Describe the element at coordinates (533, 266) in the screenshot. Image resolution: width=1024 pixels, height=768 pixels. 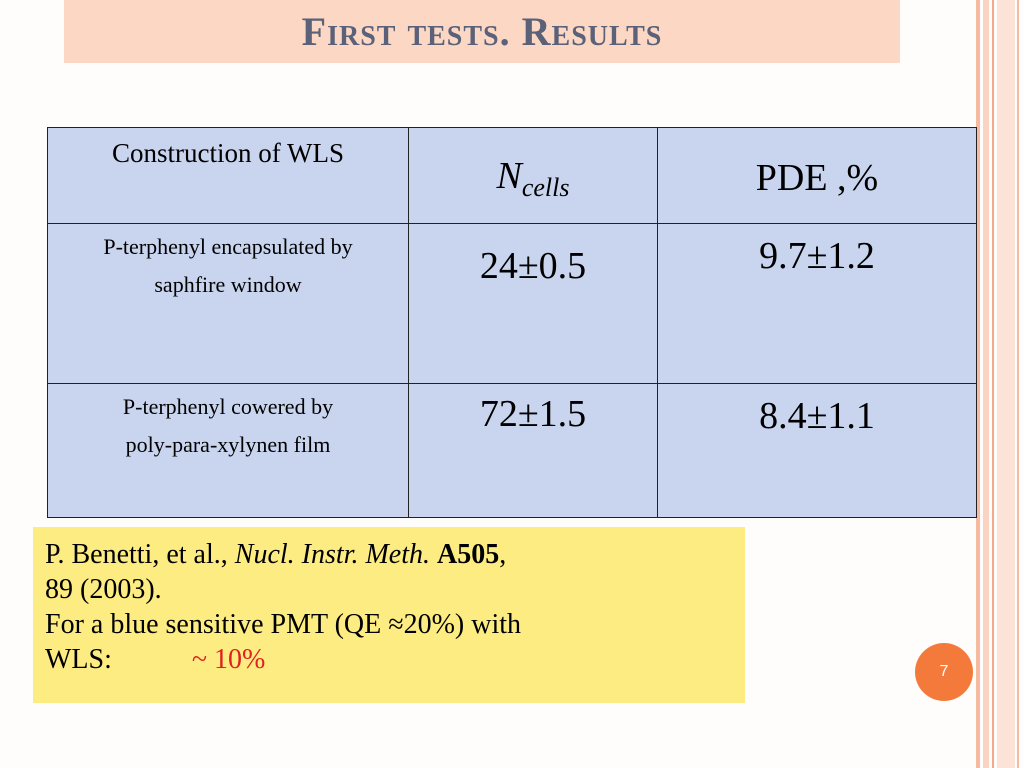
I see `row-ncells-value: 24±0.5` at that location.